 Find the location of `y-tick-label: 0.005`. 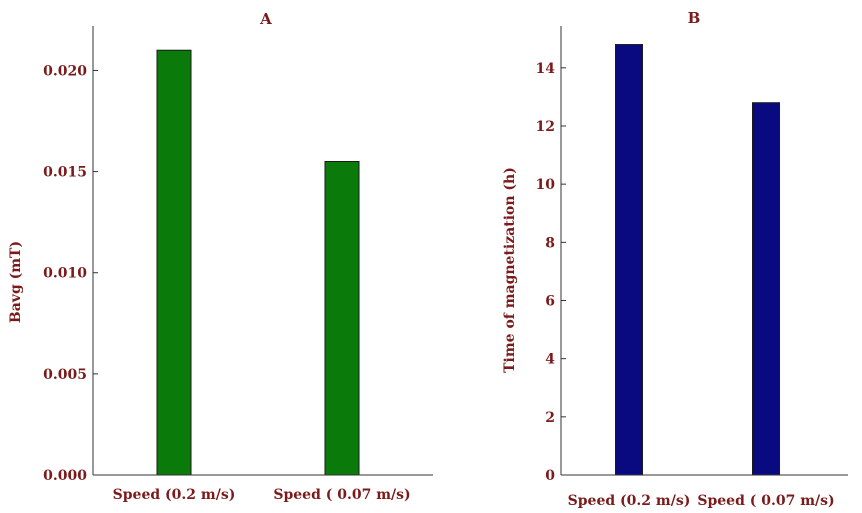

y-tick-label: 0.005 is located at coordinates (65, 375).